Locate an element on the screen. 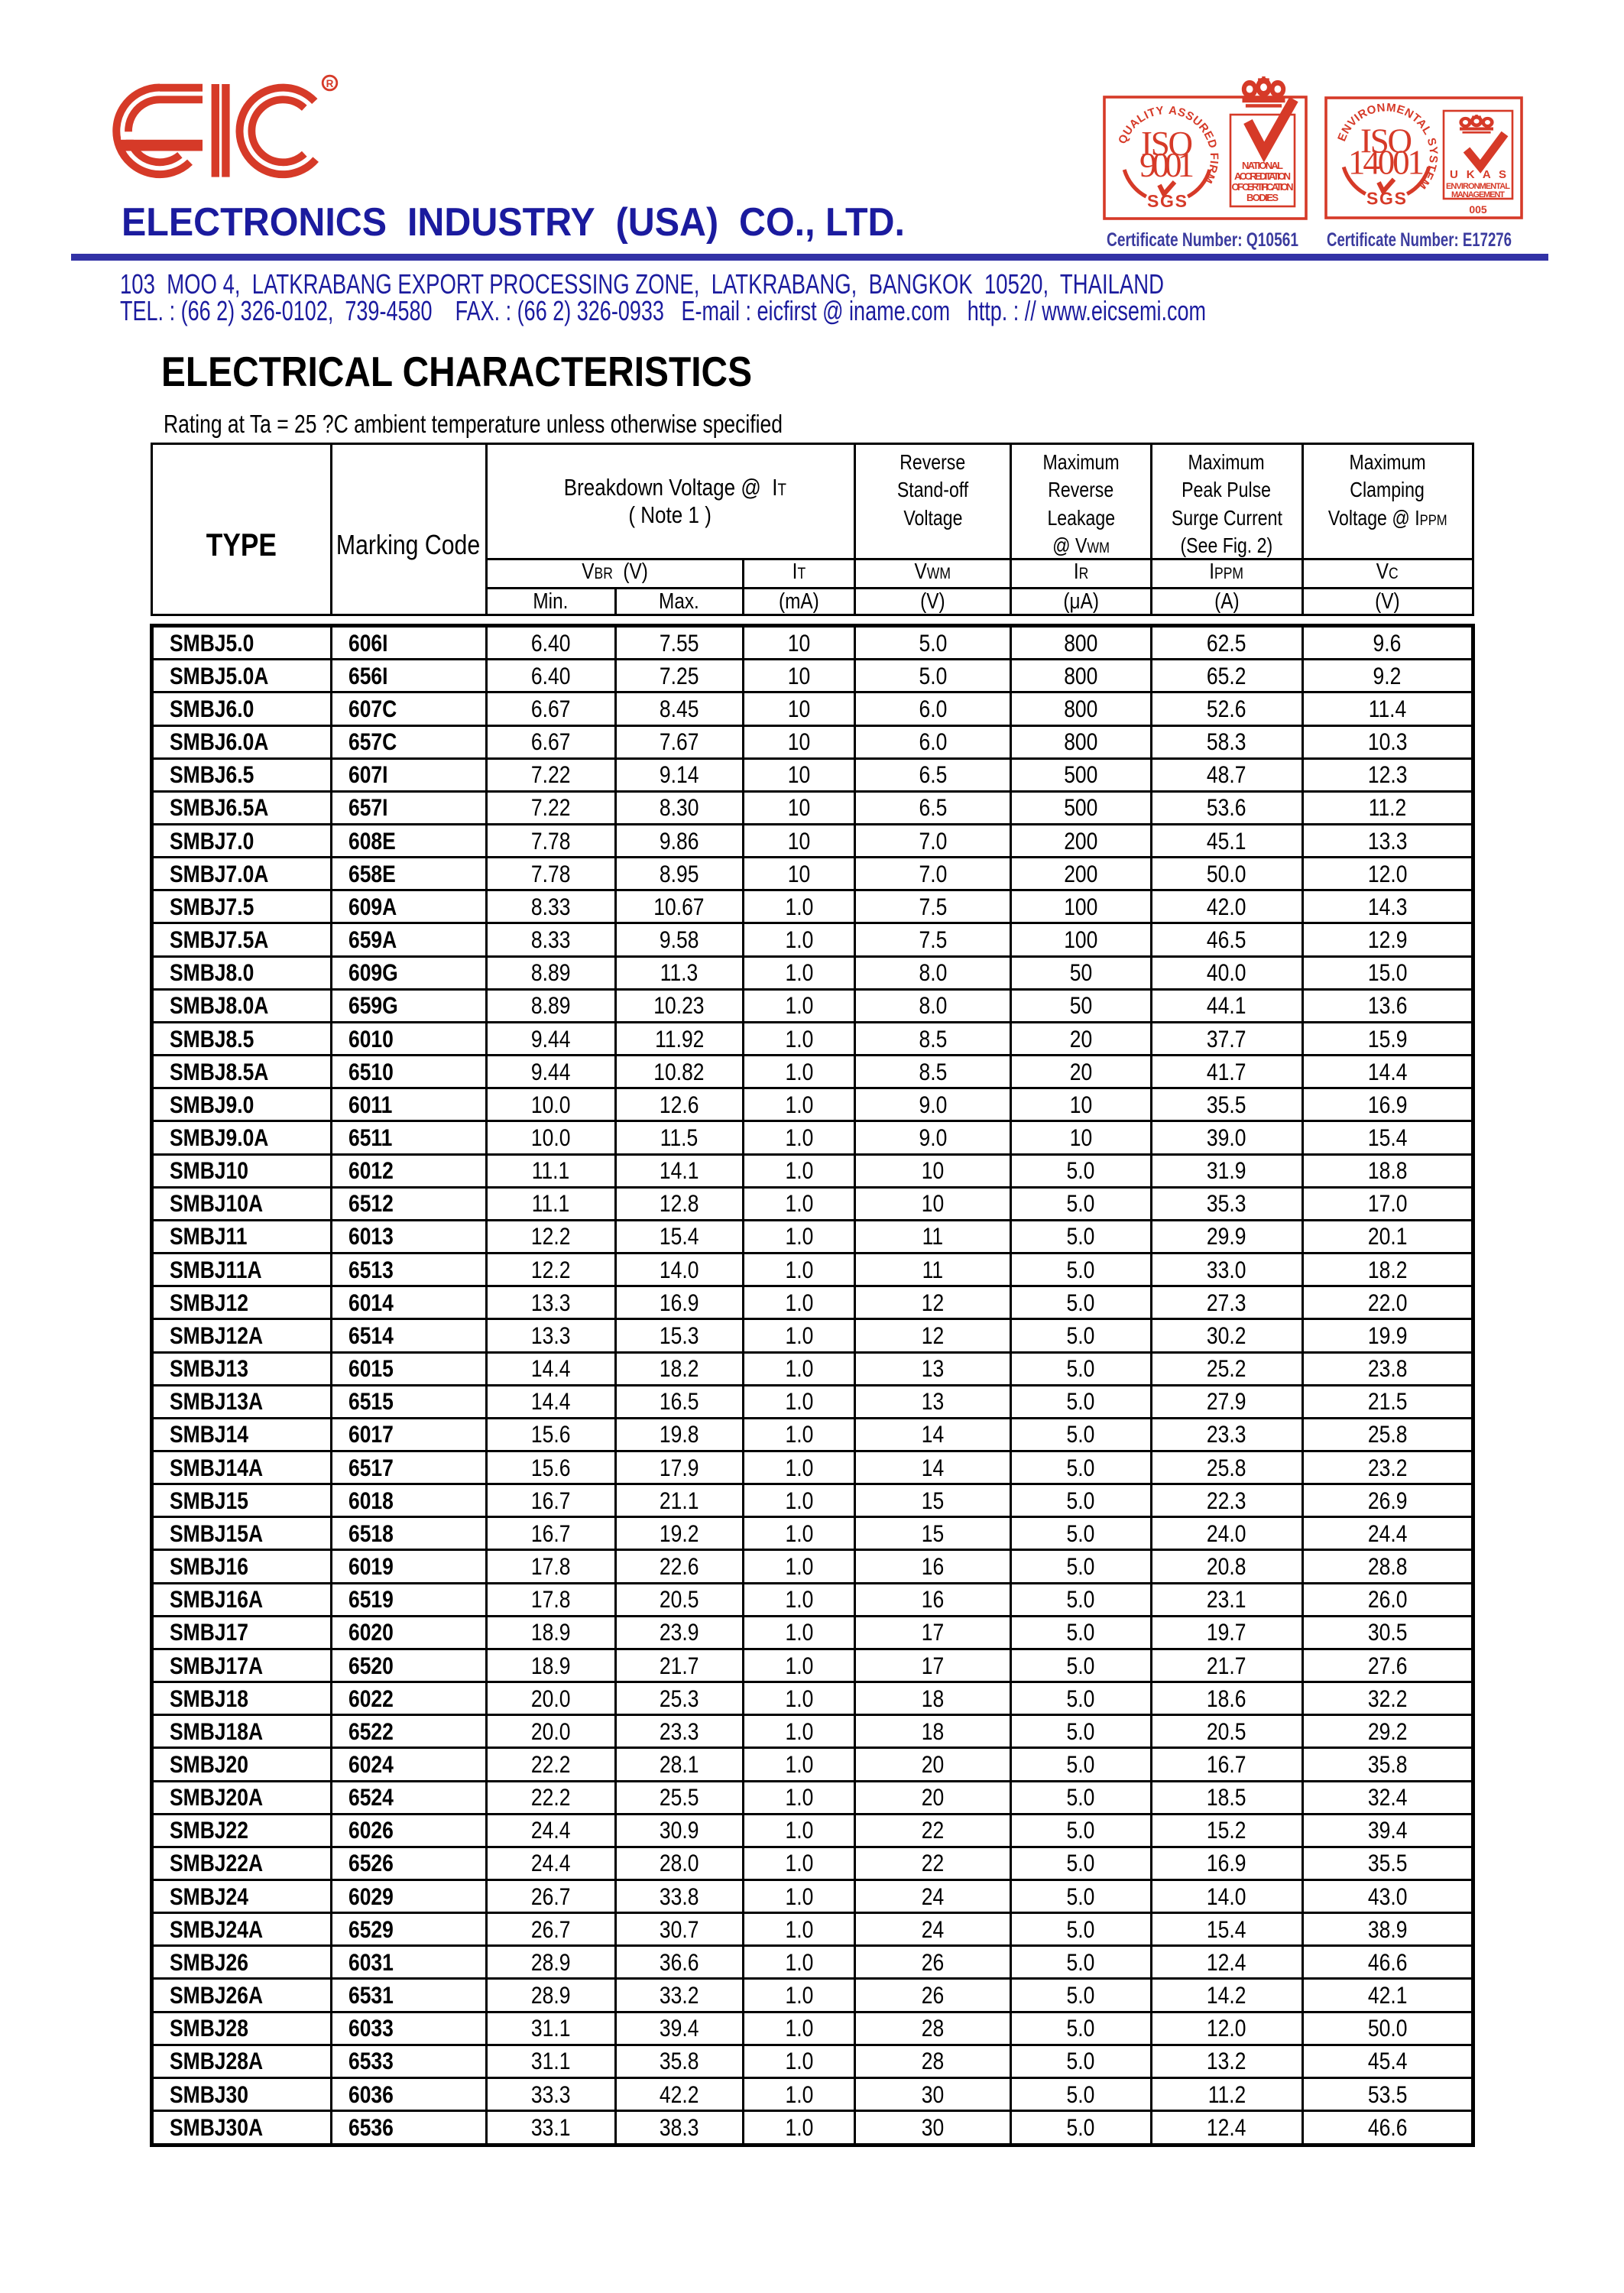  svg-text: R is located at coordinates (330, 83).